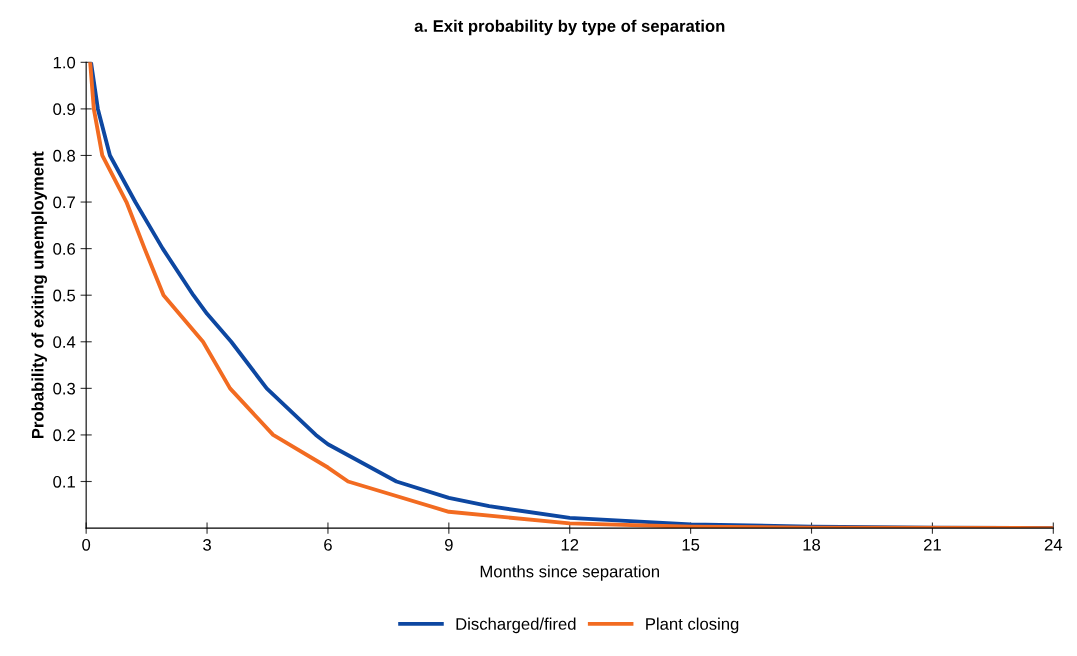  Describe the element at coordinates (64, 155) in the screenshot. I see `y-tick-label: 0.8` at that location.